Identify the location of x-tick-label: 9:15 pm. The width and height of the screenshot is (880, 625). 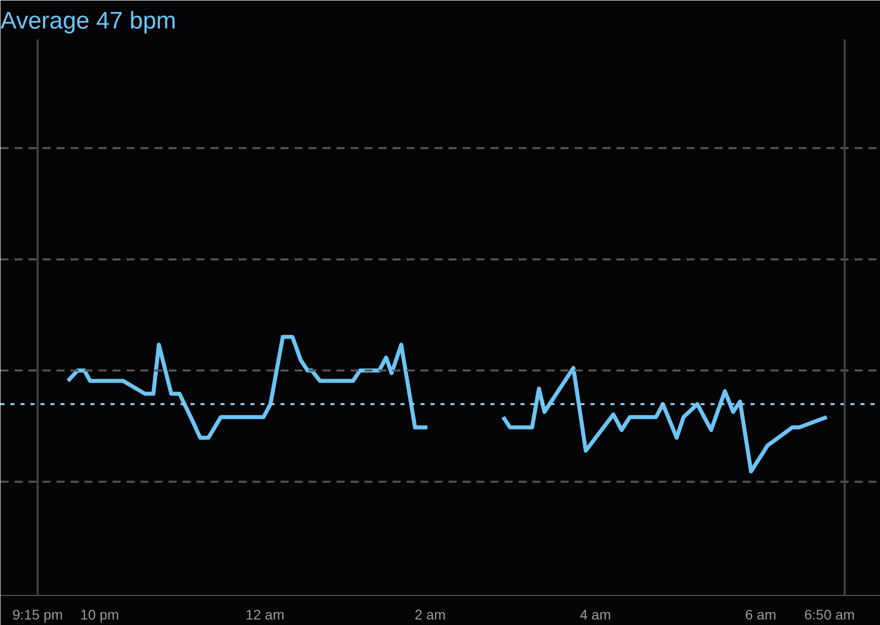
(37, 614).